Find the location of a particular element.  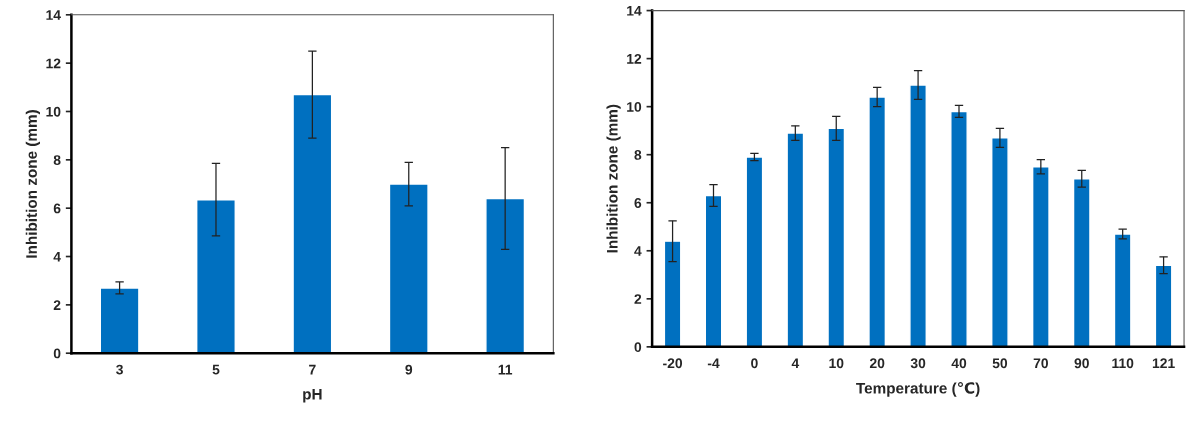

x-tick-label: 30 is located at coordinates (918, 363).